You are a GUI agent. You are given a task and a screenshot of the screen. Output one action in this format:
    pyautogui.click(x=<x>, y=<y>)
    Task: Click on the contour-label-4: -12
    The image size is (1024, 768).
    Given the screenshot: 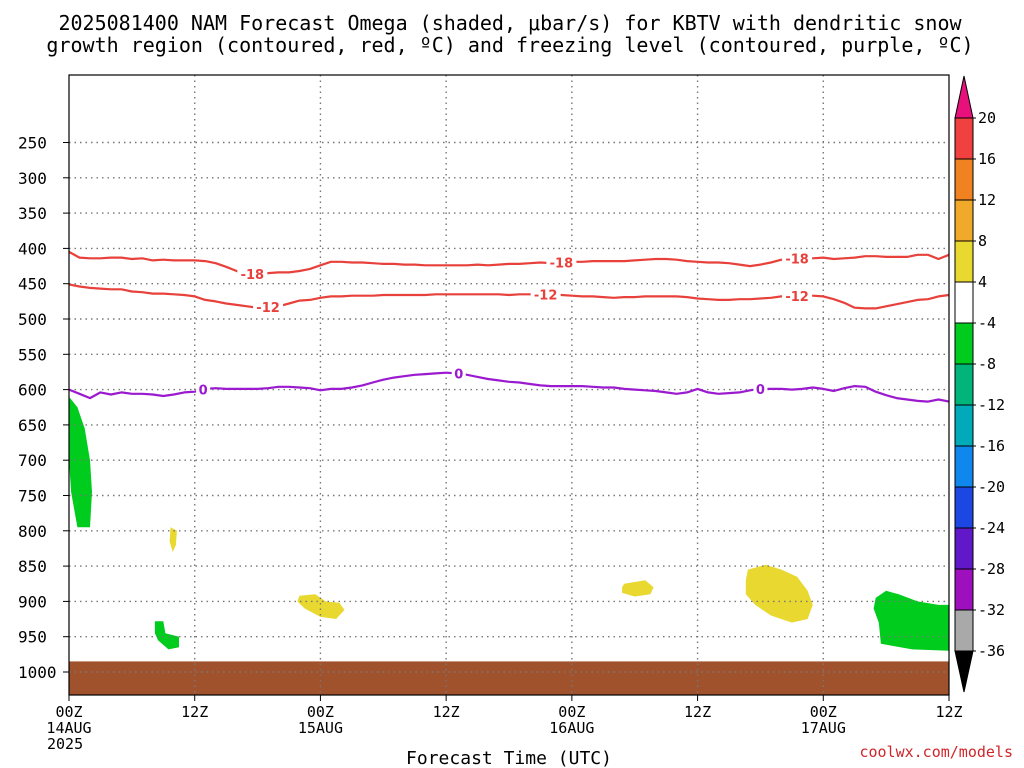 What is the action you would take?
    pyautogui.click(x=268, y=308)
    